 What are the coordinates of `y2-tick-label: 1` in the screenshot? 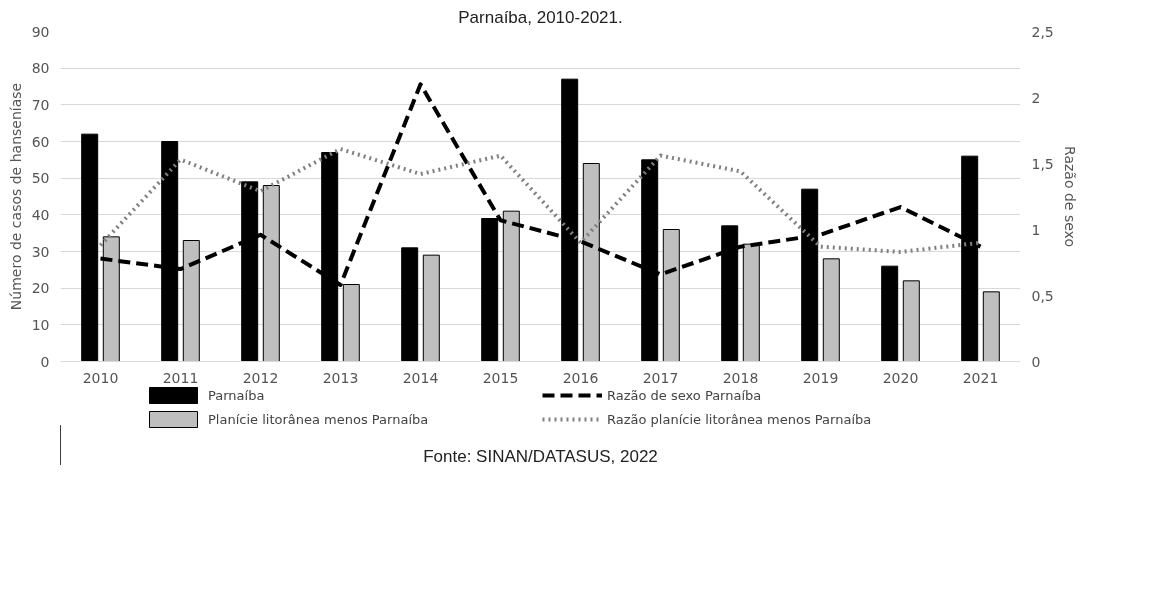 It's located at (1036, 229).